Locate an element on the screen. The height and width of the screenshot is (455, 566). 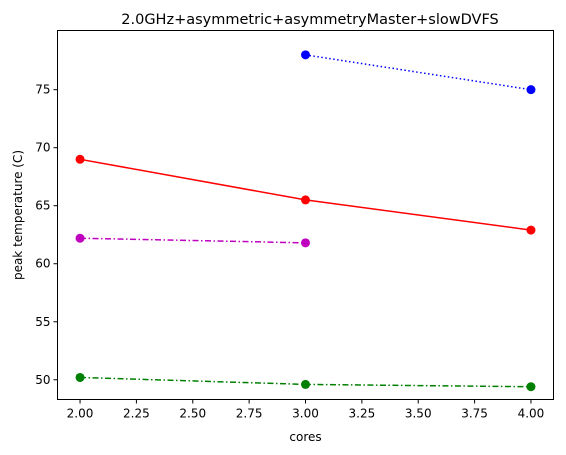
y-tick-label: 75 is located at coordinates (42, 90).